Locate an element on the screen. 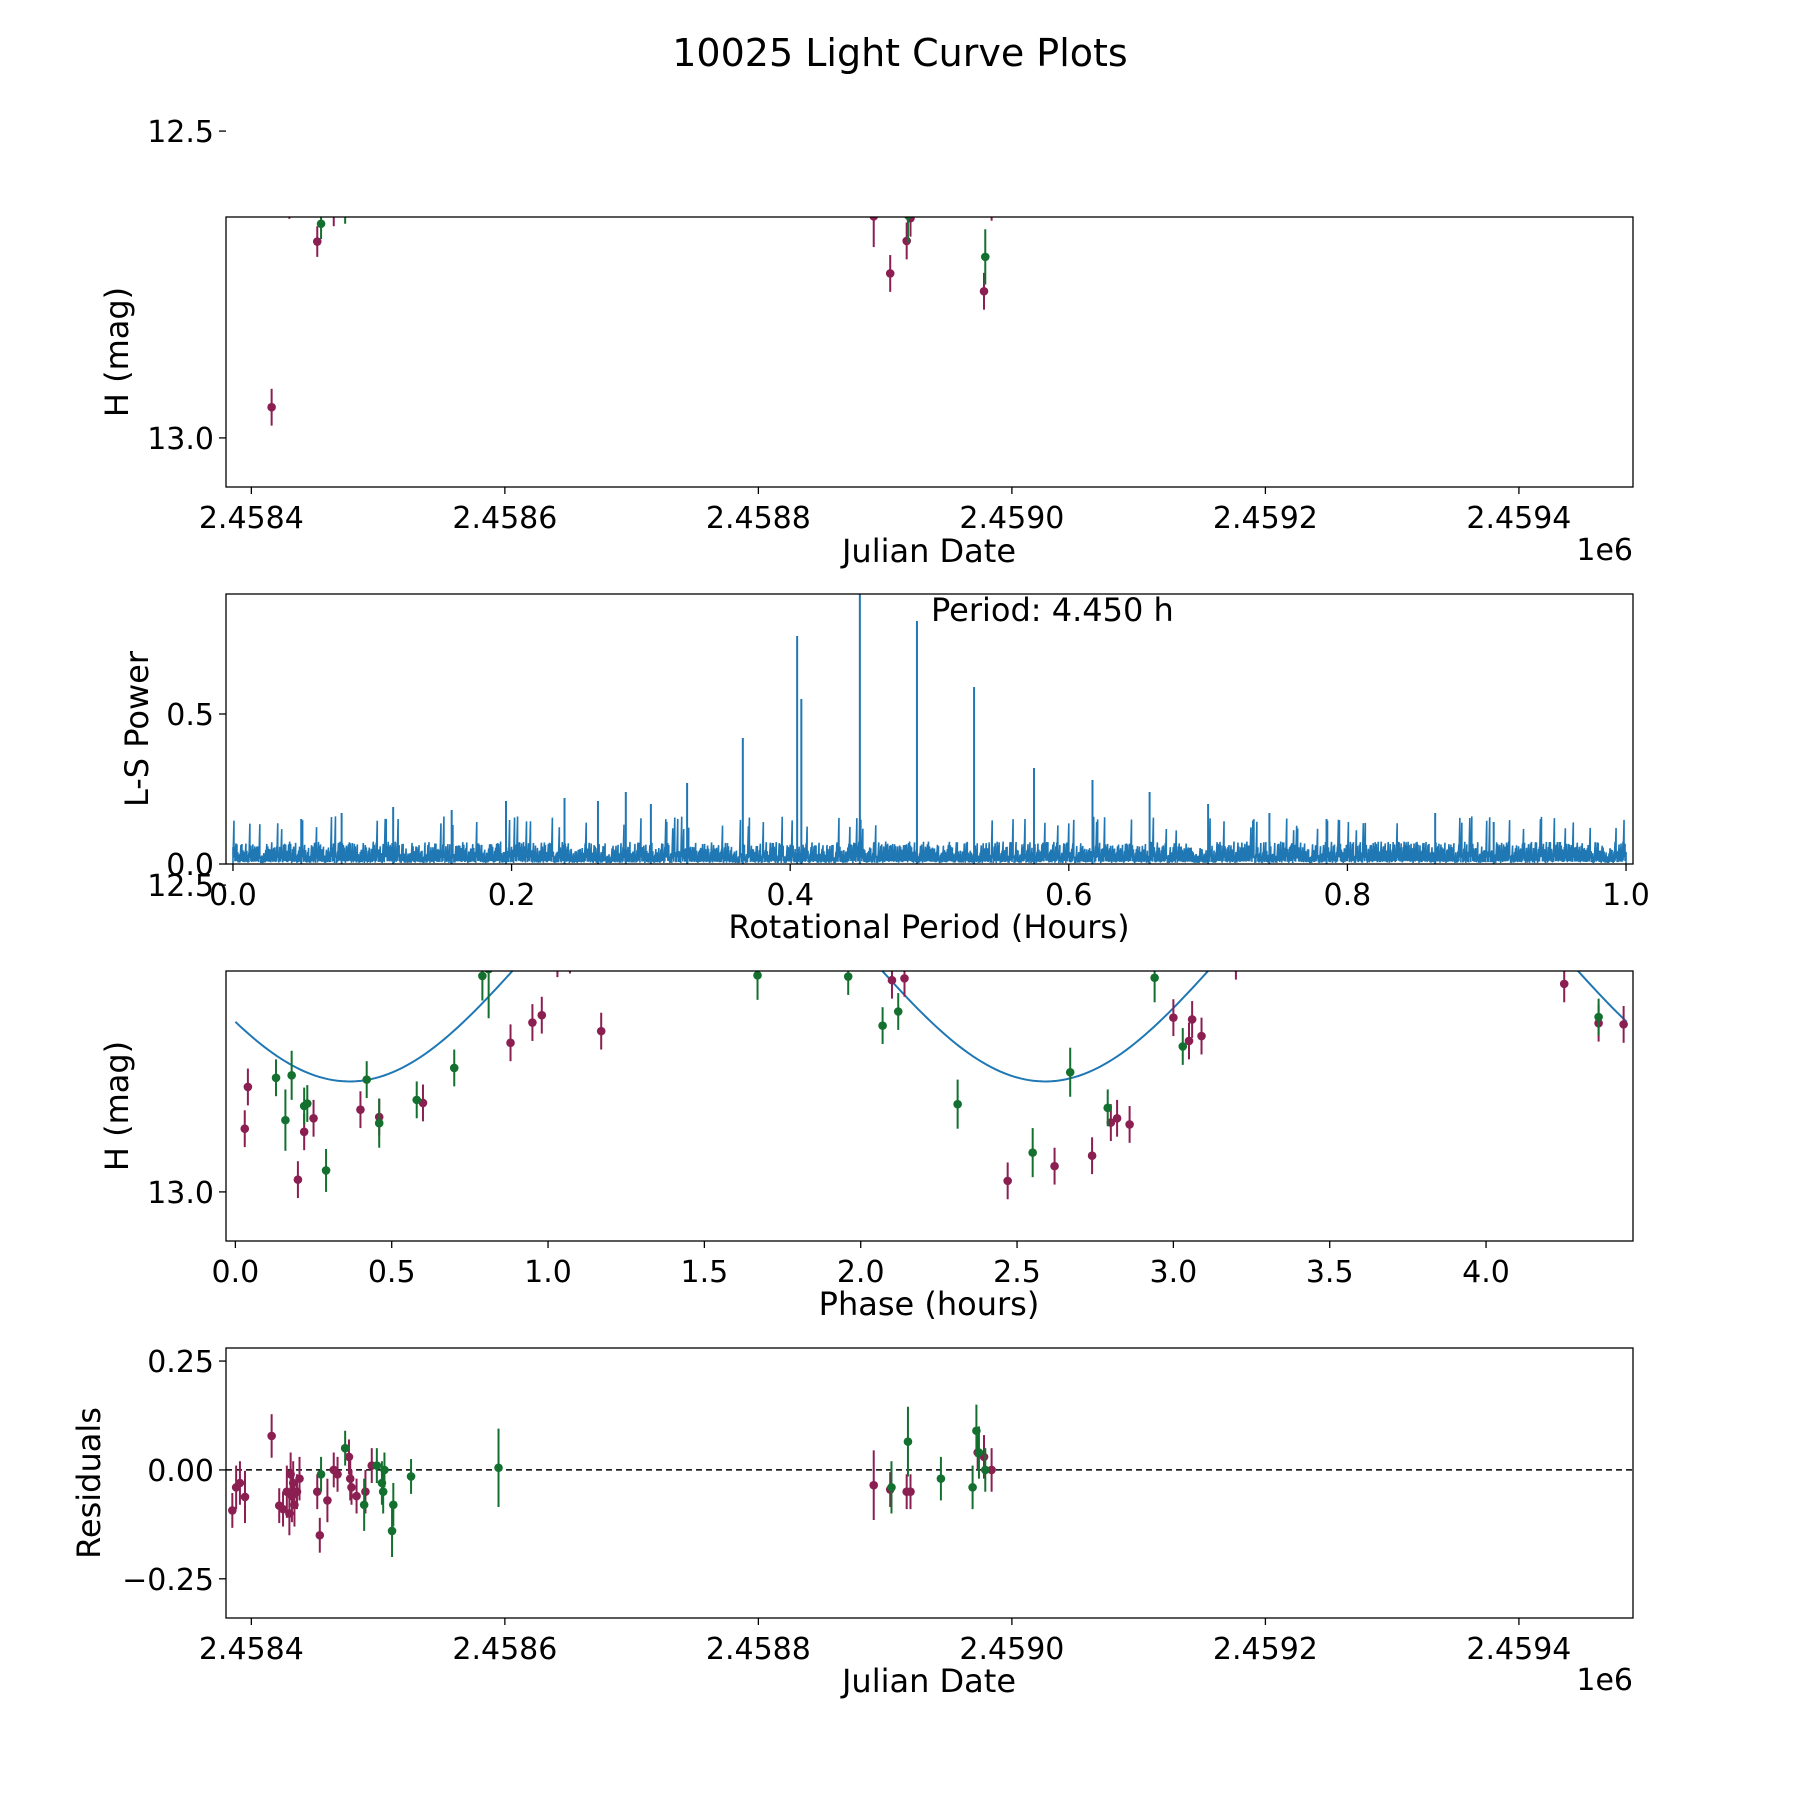  periodogram-noise-line is located at coordinates (929, 840).